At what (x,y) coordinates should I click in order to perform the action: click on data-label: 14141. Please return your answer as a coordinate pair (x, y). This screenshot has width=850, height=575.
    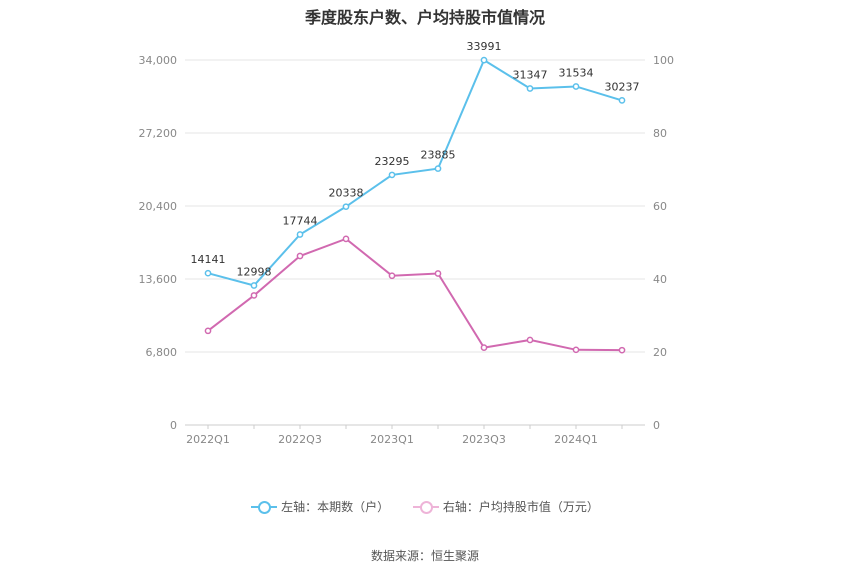
    Looking at the image, I should click on (208, 259).